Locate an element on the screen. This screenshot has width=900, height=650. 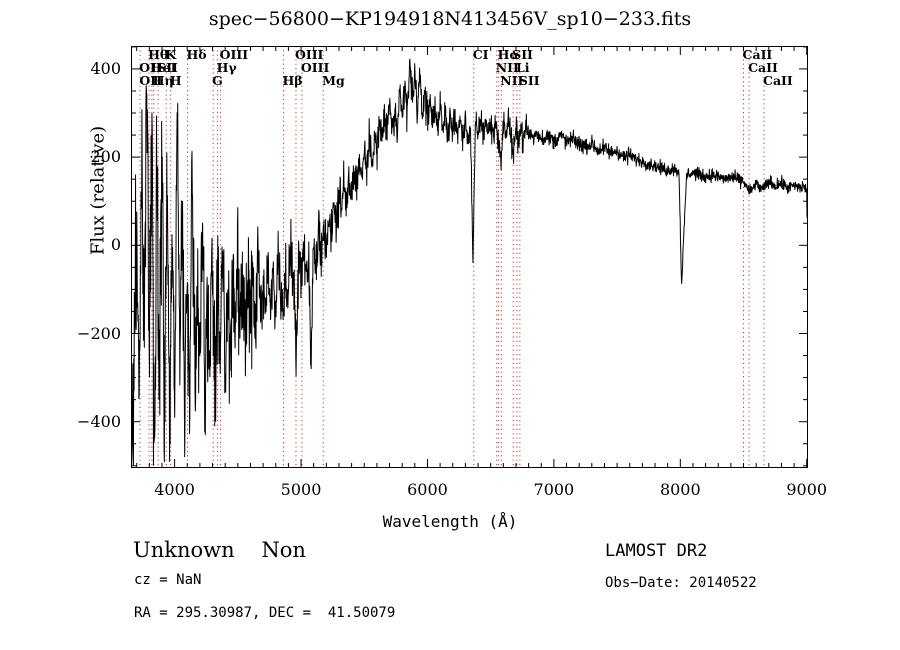
x-tick-label: 9000 is located at coordinates (807, 489).